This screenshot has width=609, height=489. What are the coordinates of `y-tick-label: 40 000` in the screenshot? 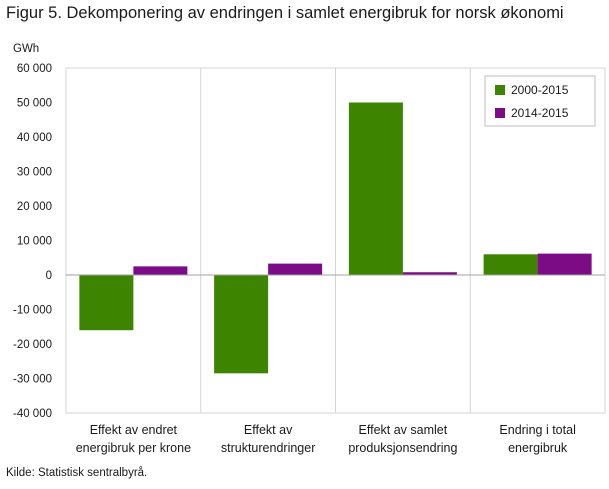 It's located at (34, 138).